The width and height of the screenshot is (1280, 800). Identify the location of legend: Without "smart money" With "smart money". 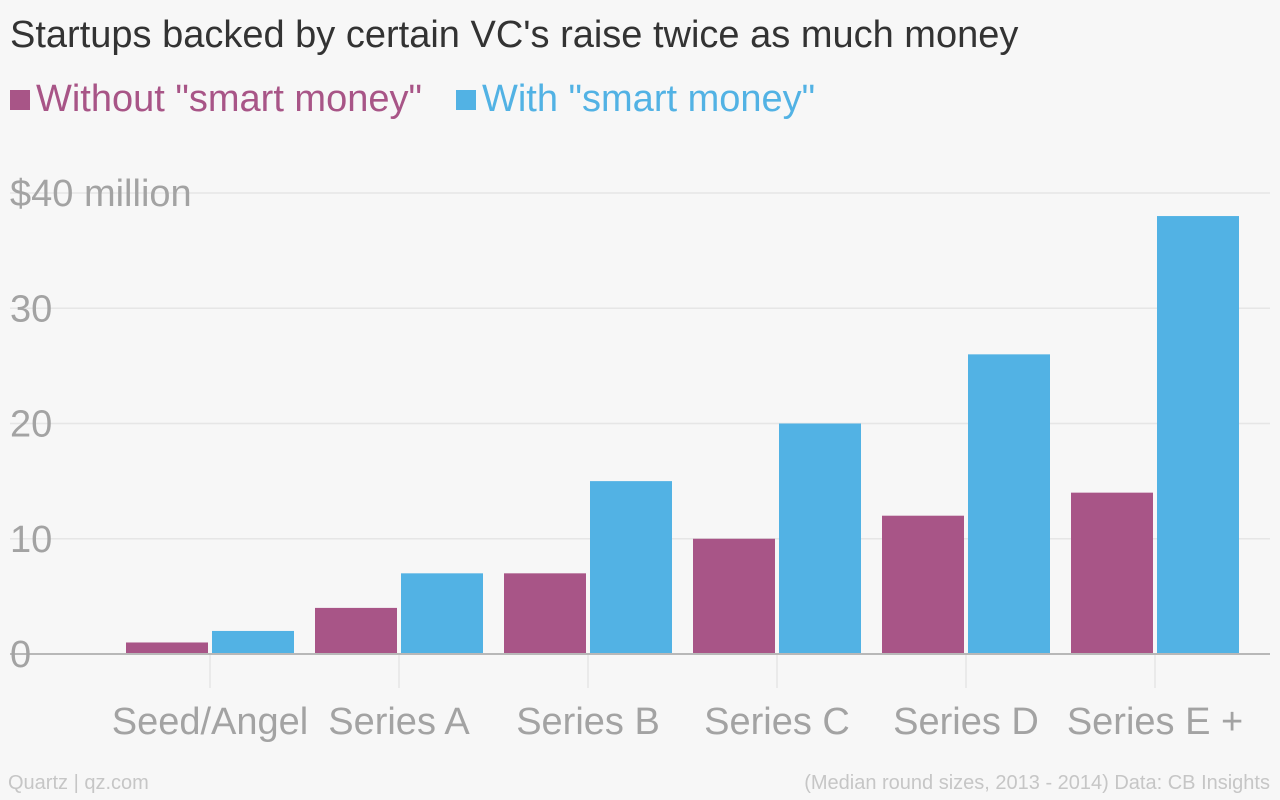
(429, 99).